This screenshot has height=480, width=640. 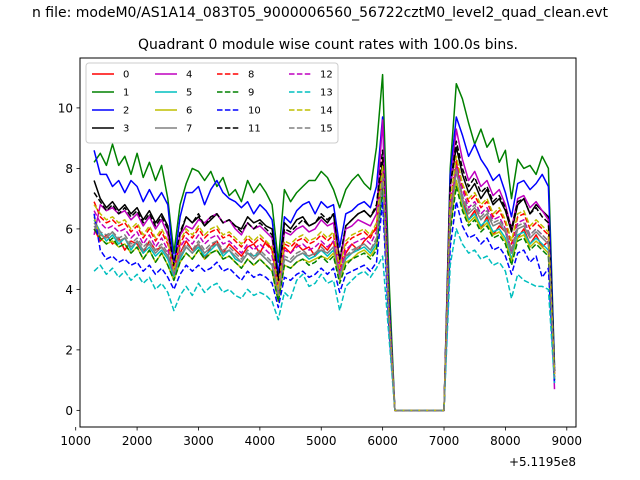 I want to click on legend-label-14: 14, so click(x=326, y=111).